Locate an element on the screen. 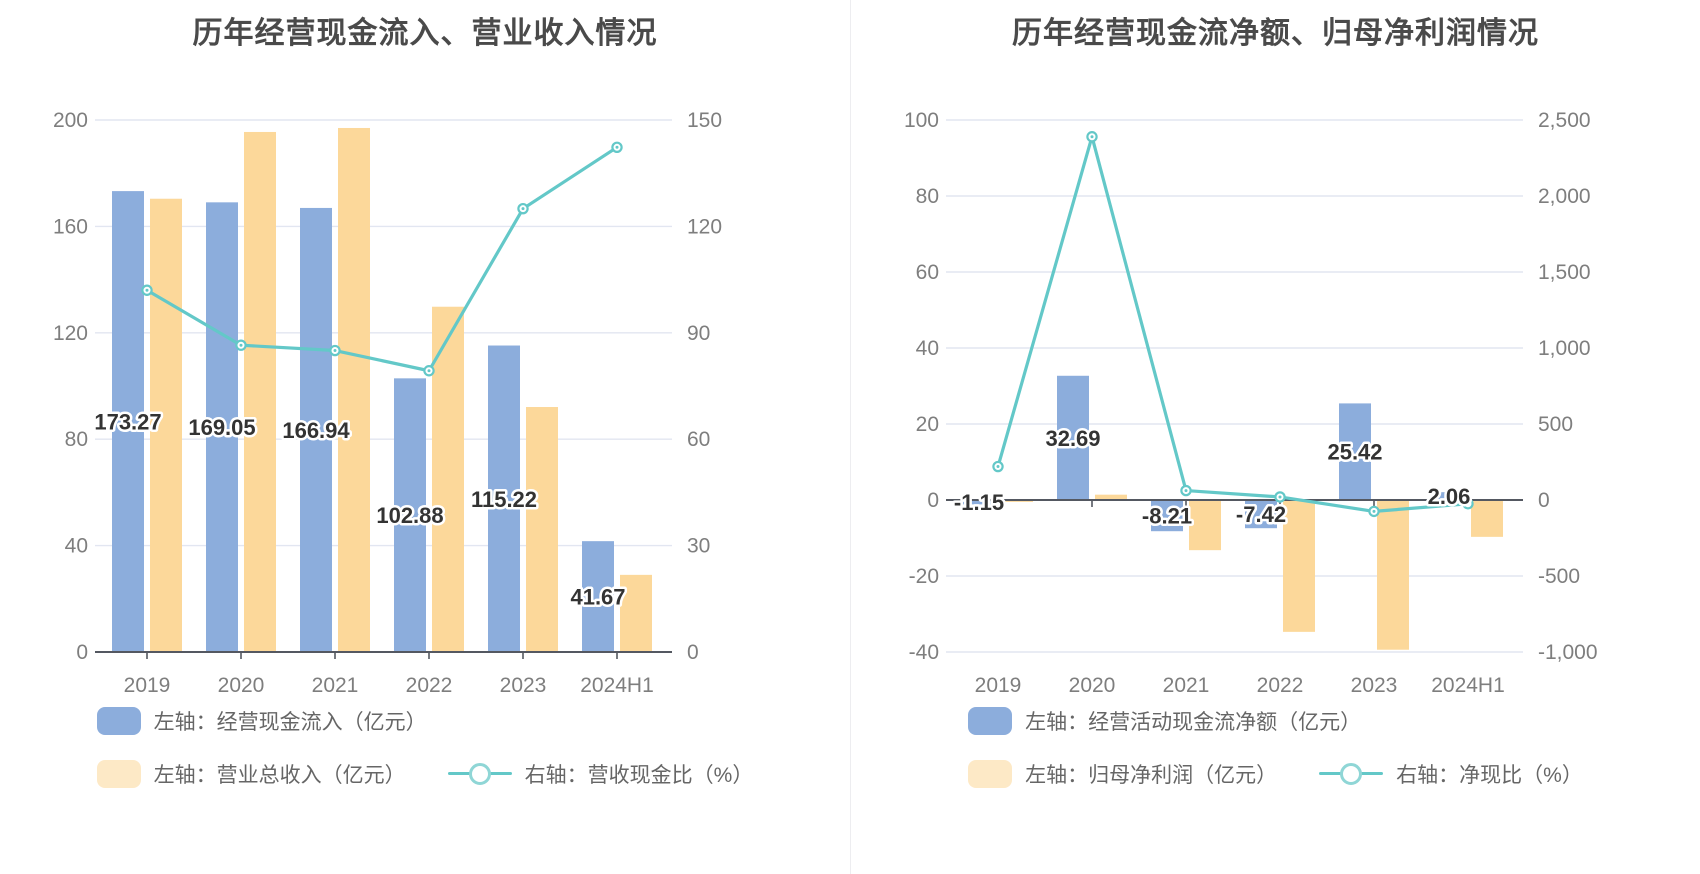  left-axis-label: -40 is located at coordinates (924, 652).